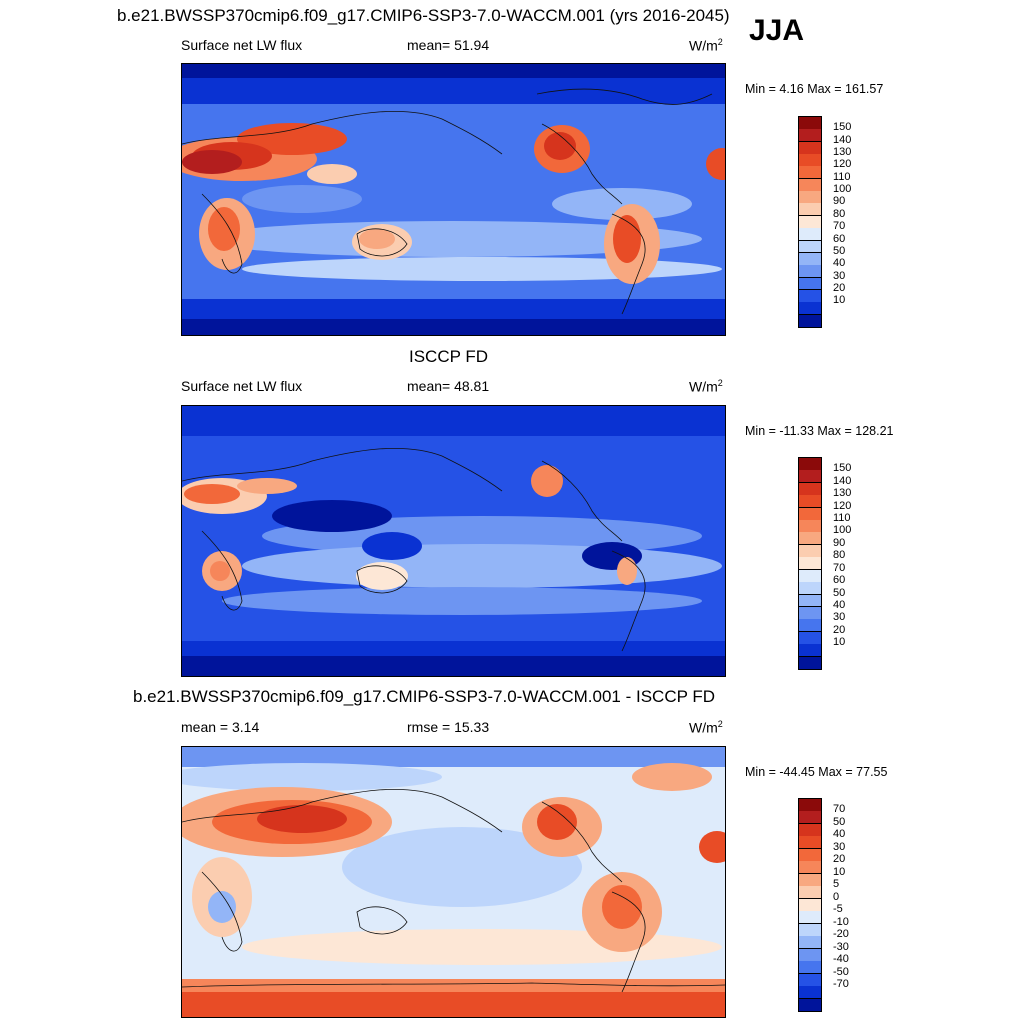 The height and width of the screenshot is (1024, 1024). I want to click on panel-mean-label: mean= 48.81, so click(448, 386).